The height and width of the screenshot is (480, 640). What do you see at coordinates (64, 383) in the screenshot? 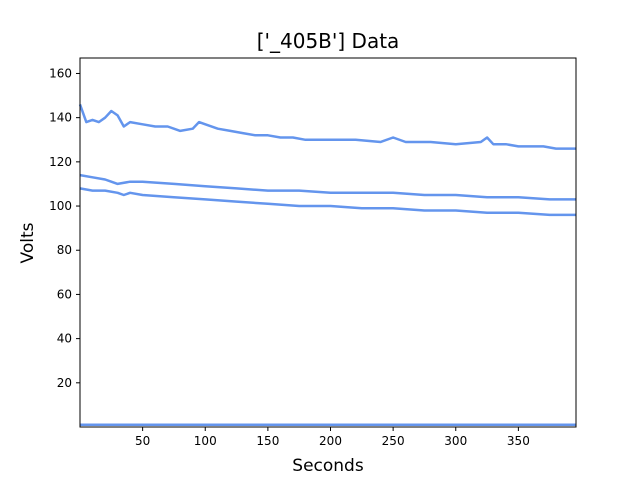
I see `y-tick-label: 20` at bounding box center [64, 383].